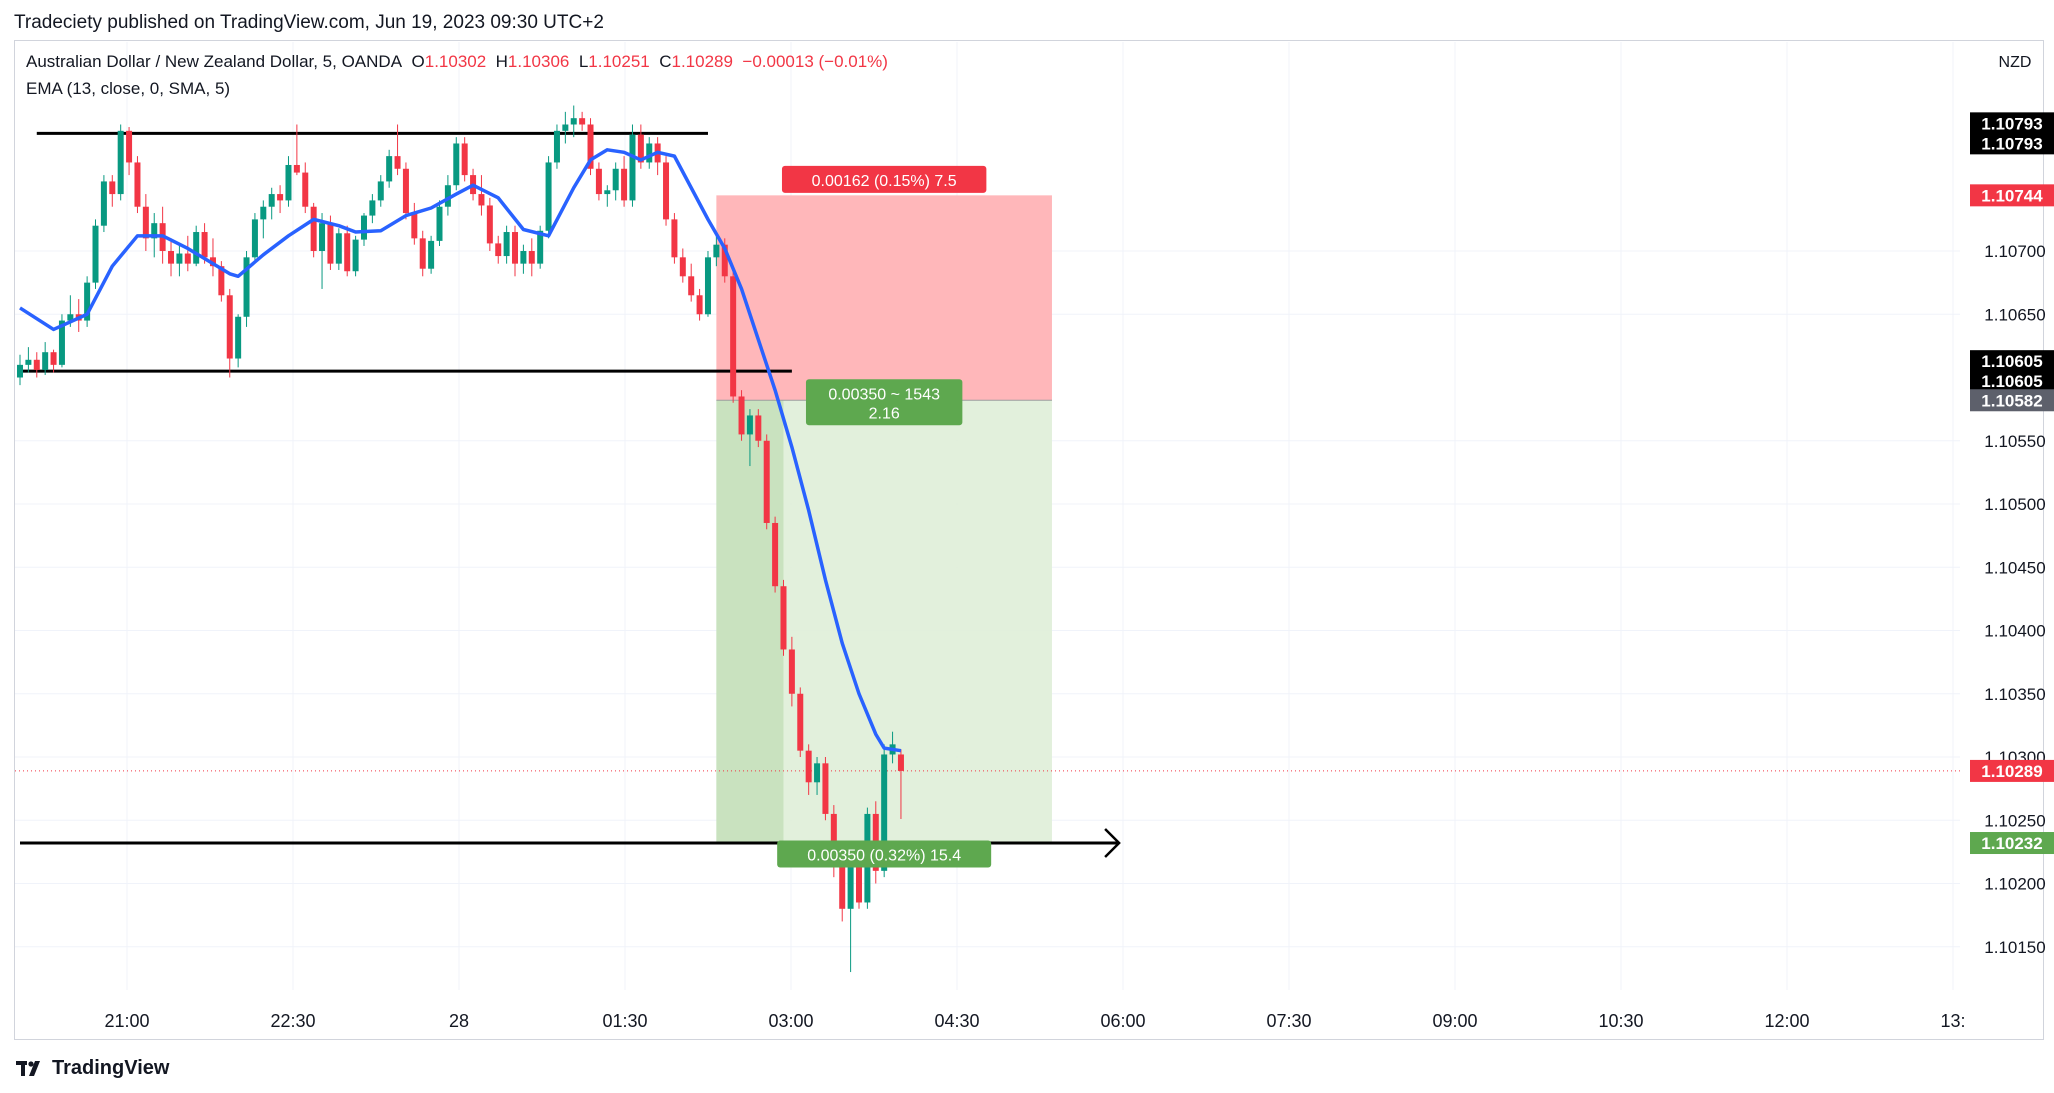 The width and height of the screenshot is (2054, 1093). I want to click on stop-label-bg, so click(884, 179).